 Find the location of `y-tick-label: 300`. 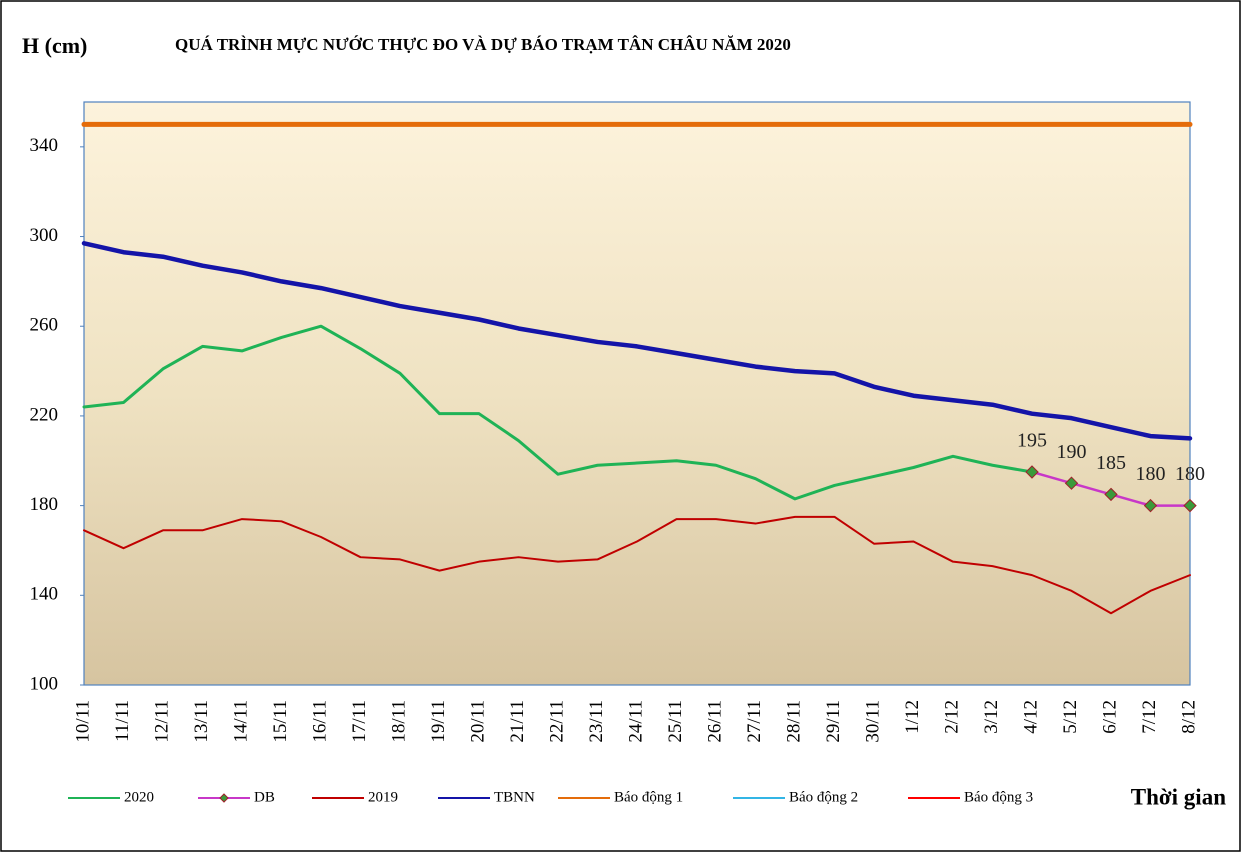

y-tick-label: 300 is located at coordinates (44, 235).